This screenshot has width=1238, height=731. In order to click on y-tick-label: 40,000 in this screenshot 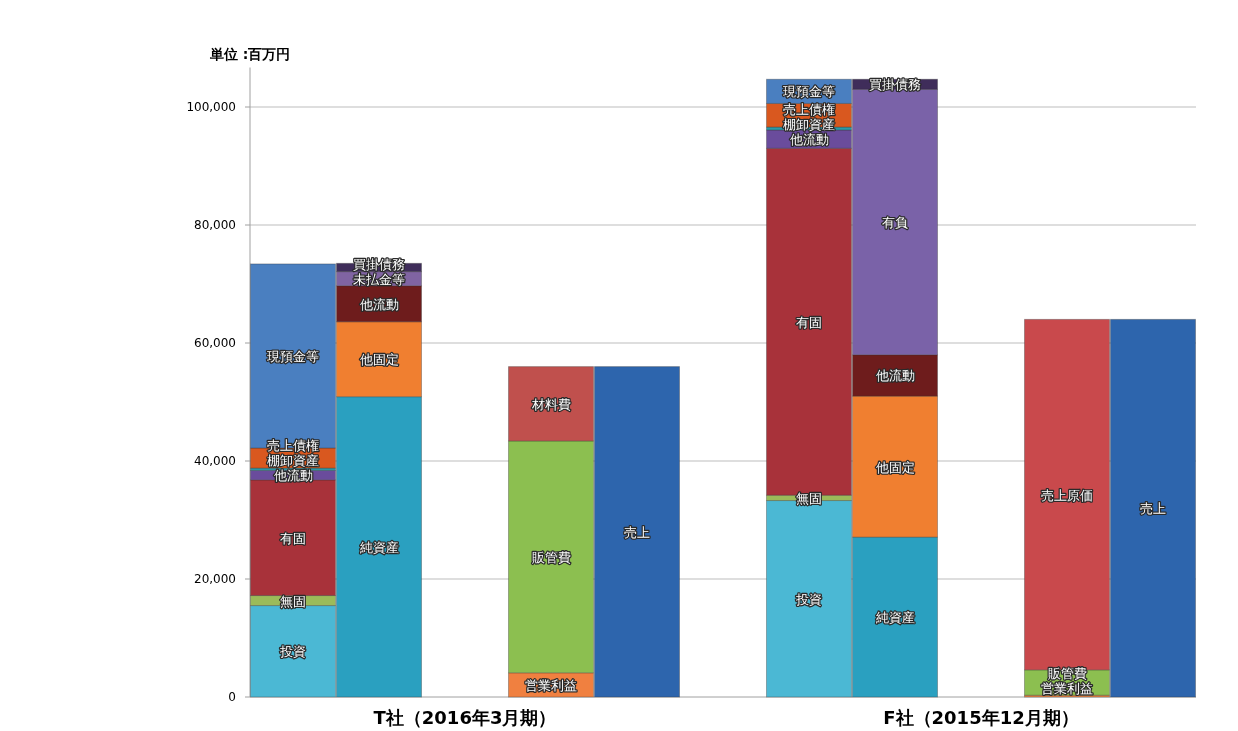, I will do `click(215, 461)`.